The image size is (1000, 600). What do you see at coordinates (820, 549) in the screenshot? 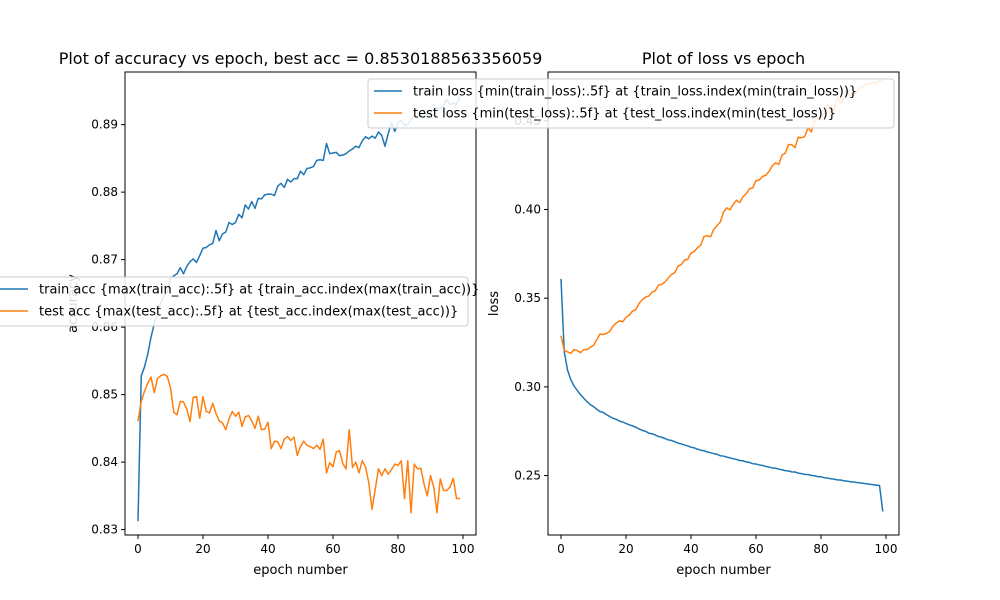
I see `x-tick-label: 80` at bounding box center [820, 549].